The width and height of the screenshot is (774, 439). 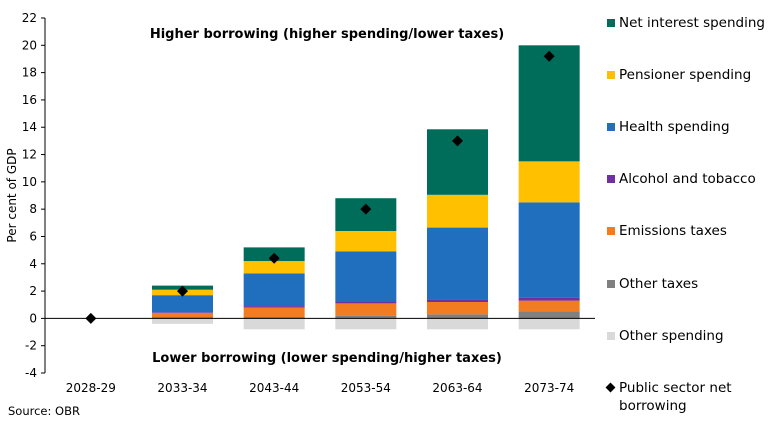 I want to click on y-tick-label: 8, so click(x=33, y=209).